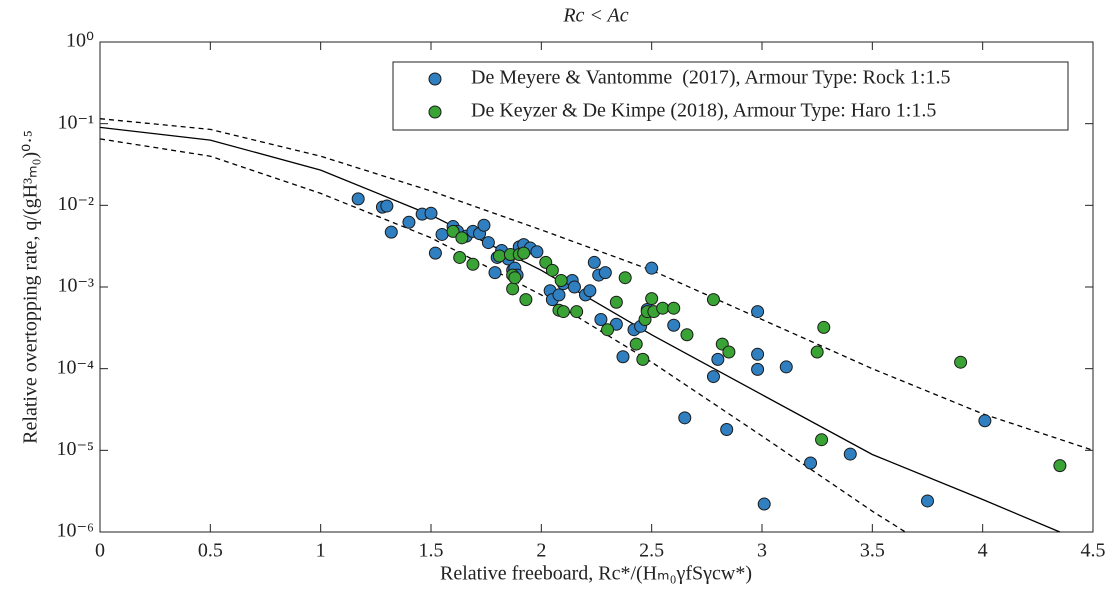 This screenshot has height=600, width=1113. What do you see at coordinates (1093, 551) in the screenshot?
I see `x-tick-label: 4.5` at bounding box center [1093, 551].